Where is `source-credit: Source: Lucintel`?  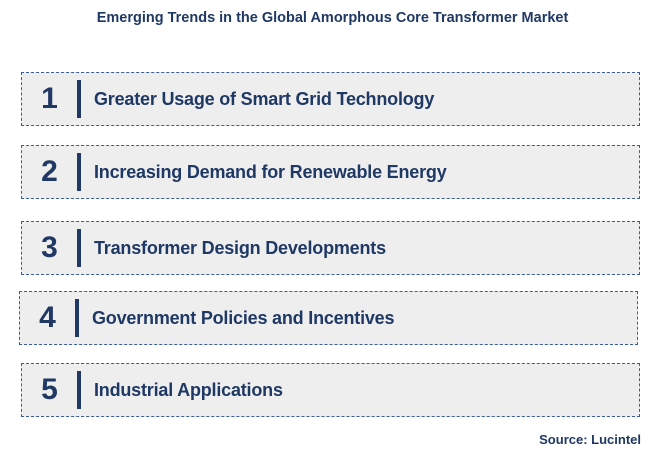
source-credit: Source: Lucintel is located at coordinates (590, 439).